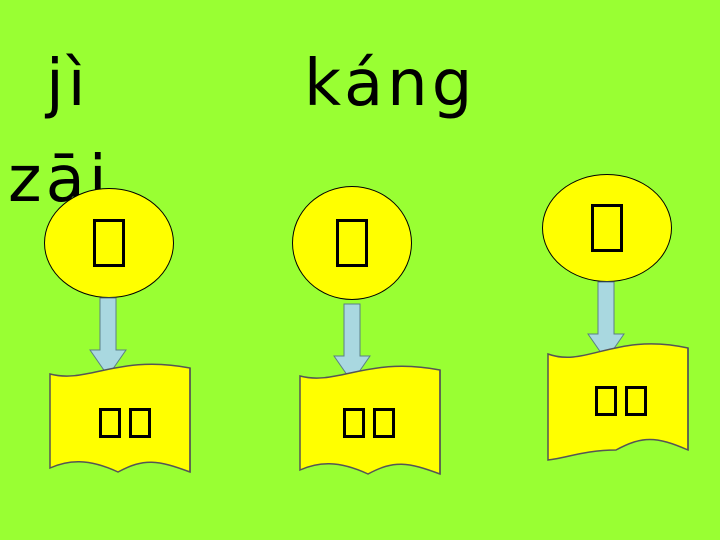  I want to click on pinyin-ji: jì, so click(68, 84).